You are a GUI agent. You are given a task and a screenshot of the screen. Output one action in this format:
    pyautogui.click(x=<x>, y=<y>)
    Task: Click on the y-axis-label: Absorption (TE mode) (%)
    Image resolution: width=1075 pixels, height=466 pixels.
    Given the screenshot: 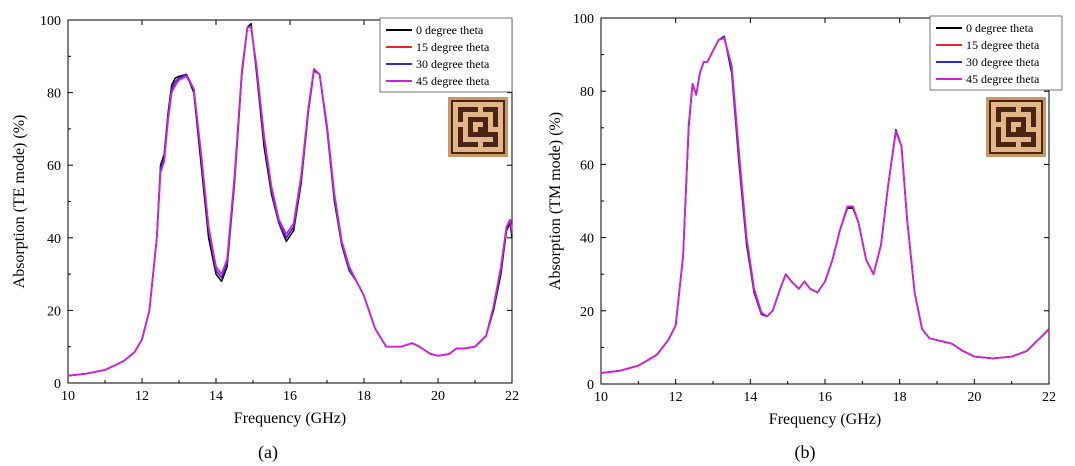 What is the action you would take?
    pyautogui.click(x=19, y=202)
    